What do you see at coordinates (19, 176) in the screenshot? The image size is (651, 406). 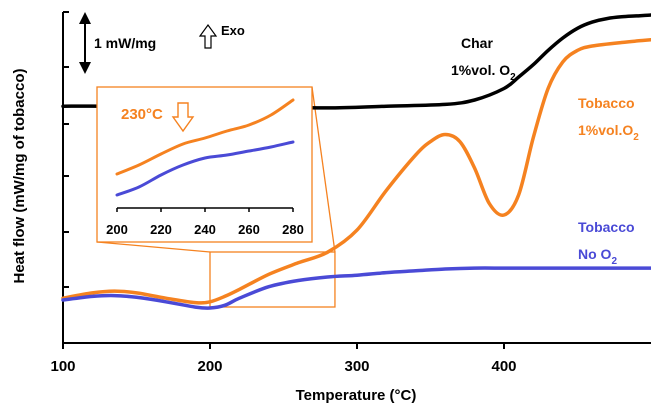 I see `y-axis-label: Heat flow (mW/mg of tobacco)` at bounding box center [19, 176].